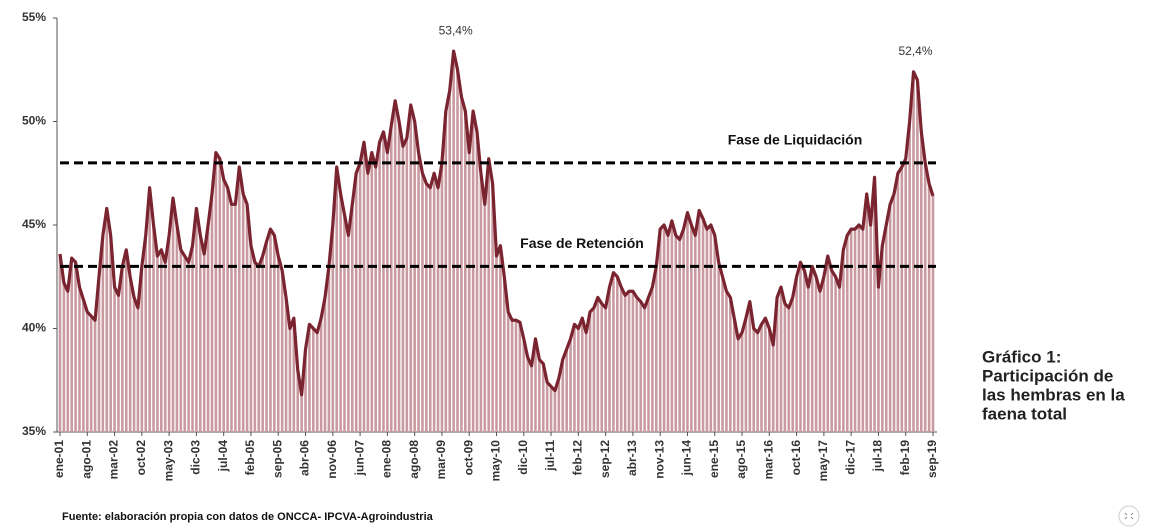  Describe the element at coordinates (823, 461) in the screenshot. I see `x-tick-label: may-17` at that location.